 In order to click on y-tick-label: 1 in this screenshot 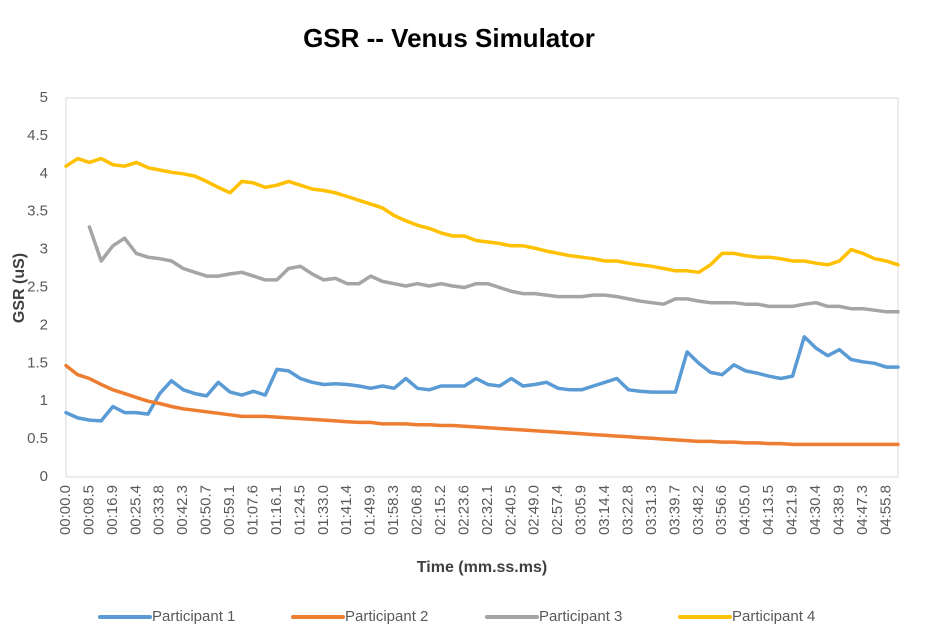, I will do `click(44, 400)`.